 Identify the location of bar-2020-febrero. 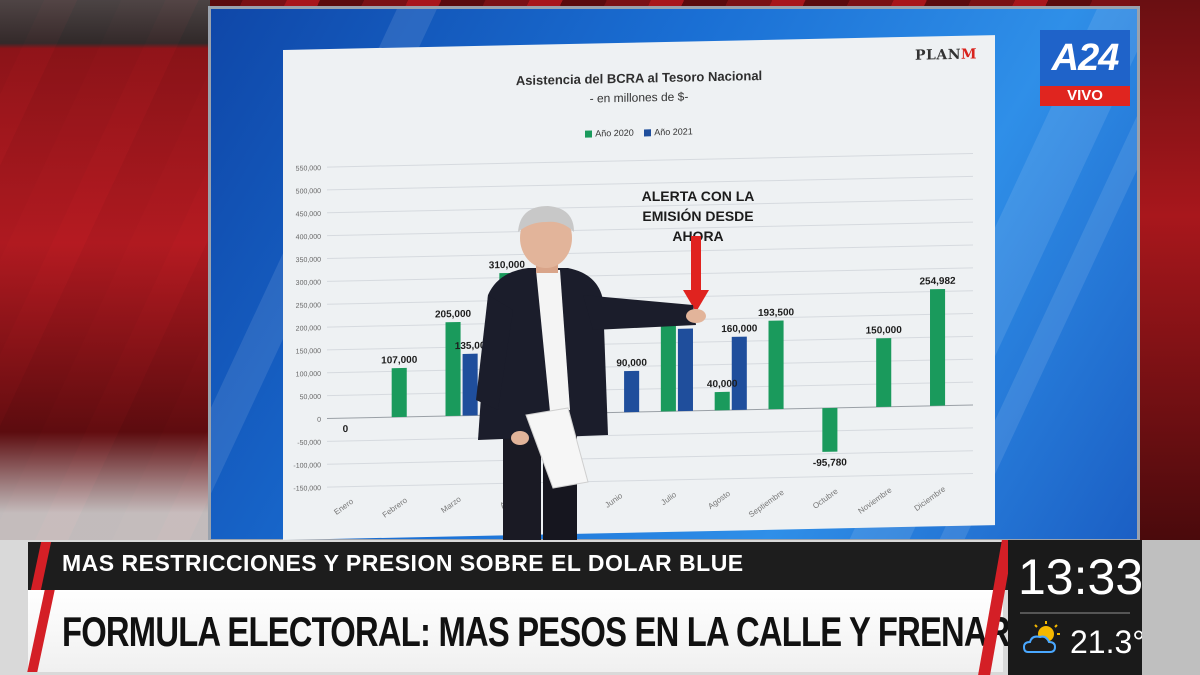
(399, 392).